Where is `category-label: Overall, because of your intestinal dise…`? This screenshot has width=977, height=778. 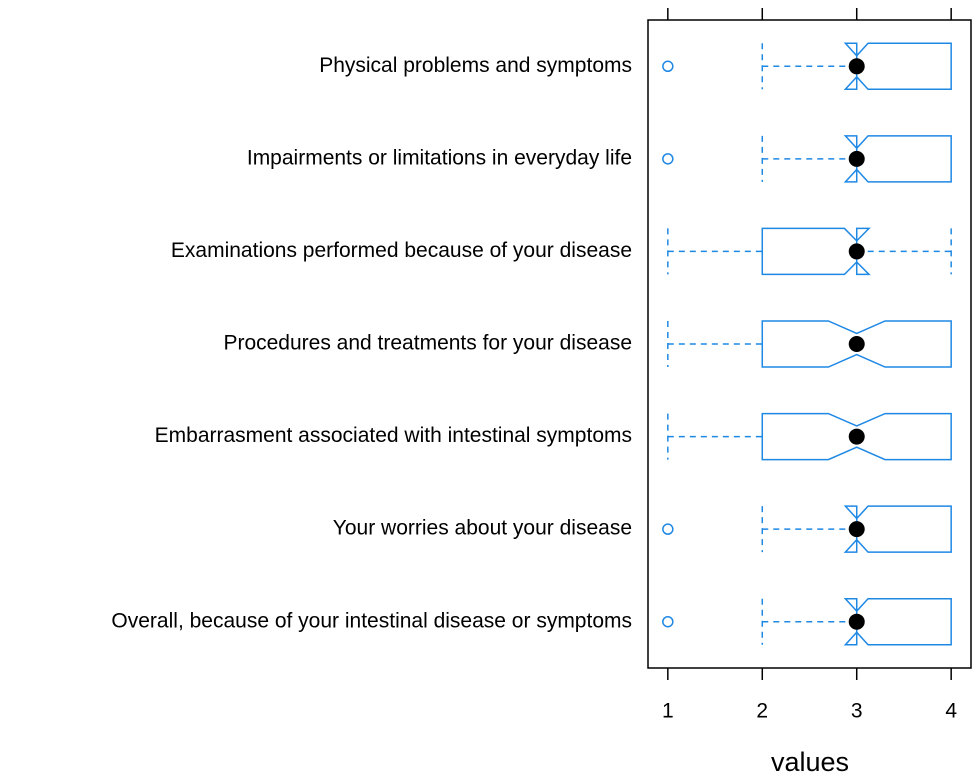
category-label: Overall, because of your intestinal dise… is located at coordinates (371, 620).